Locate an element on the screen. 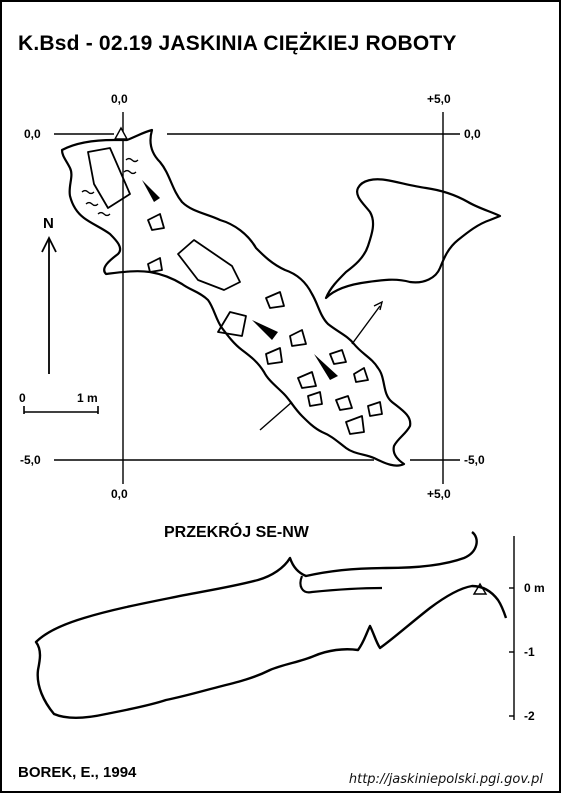  depth-label-0: 0 m is located at coordinates (534, 588).